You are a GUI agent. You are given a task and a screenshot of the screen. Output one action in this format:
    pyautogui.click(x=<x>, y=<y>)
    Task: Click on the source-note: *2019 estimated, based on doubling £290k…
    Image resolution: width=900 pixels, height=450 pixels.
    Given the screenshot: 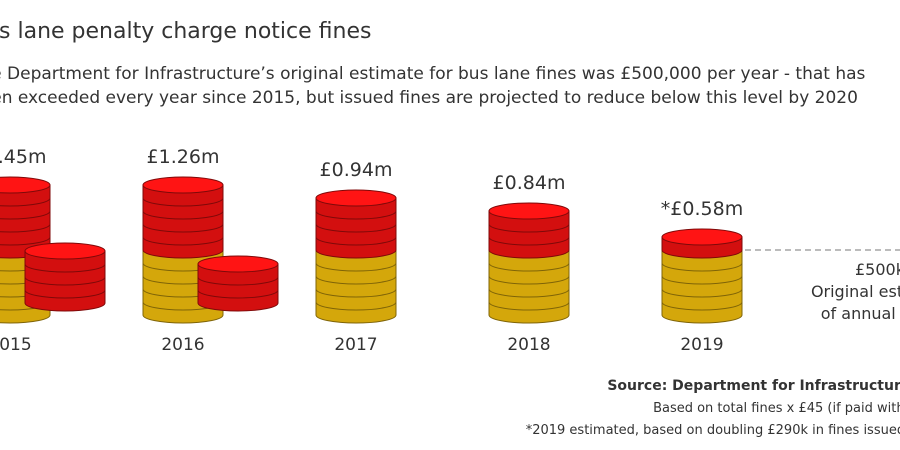 What is the action you would take?
    pyautogui.click(x=713, y=430)
    